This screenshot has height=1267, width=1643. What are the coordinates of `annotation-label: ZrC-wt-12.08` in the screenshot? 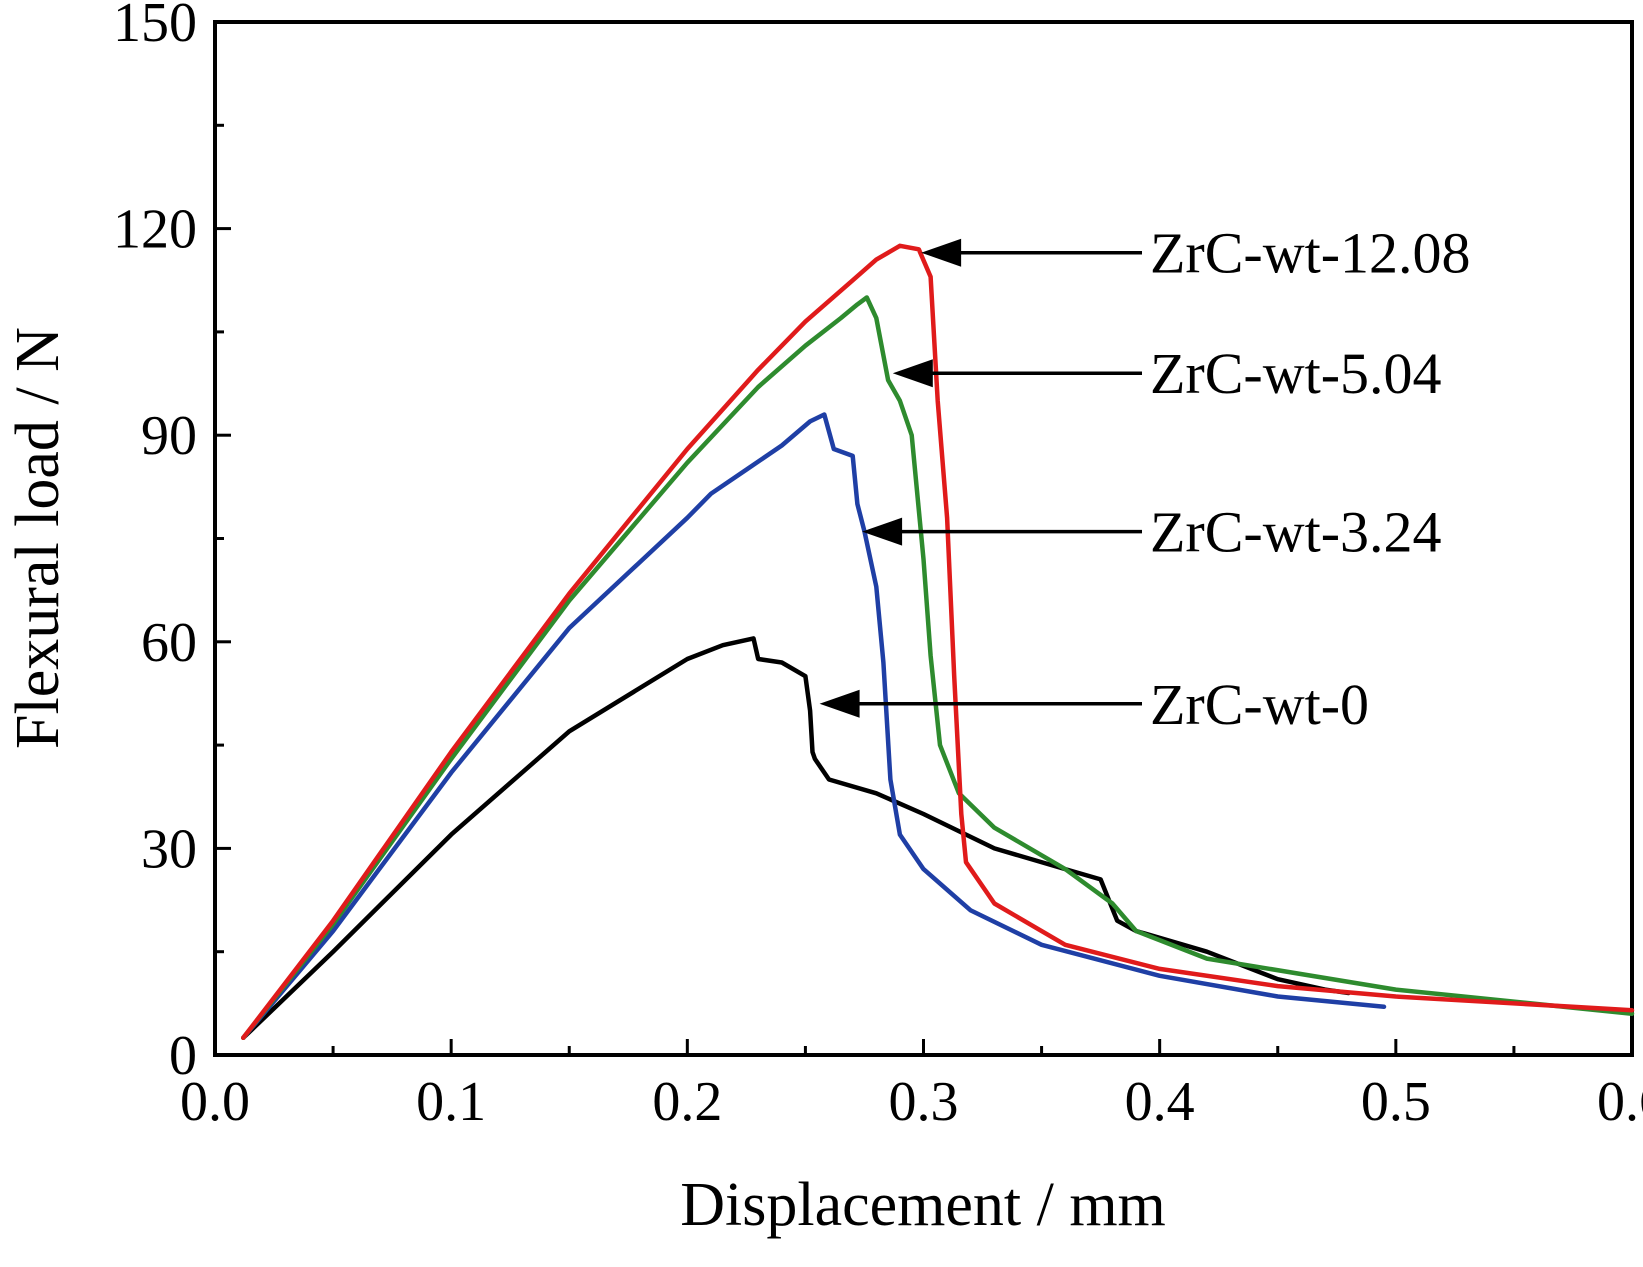 It's located at (1310, 253).